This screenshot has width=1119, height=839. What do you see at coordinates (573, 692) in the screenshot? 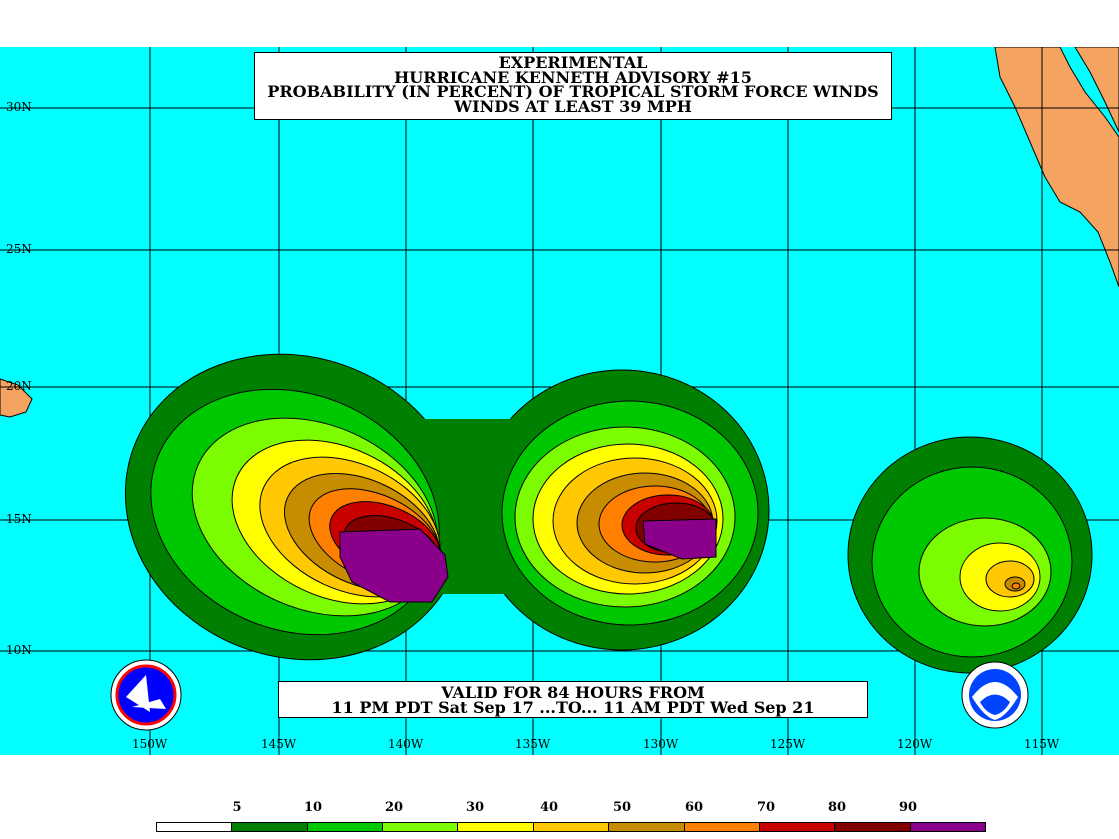
I see `valid-line-1: VALID FOR 84 HOURS FROM` at bounding box center [573, 692].